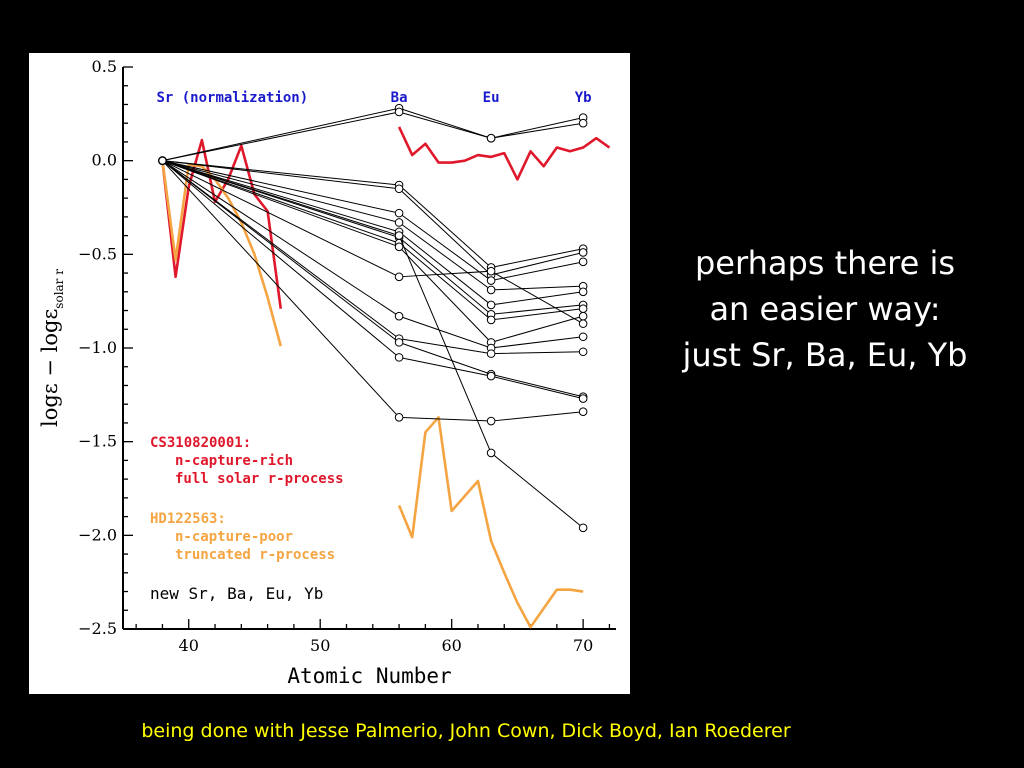 The image size is (1024, 768). Describe the element at coordinates (97, 347) in the screenshot. I see `y-tick-label: −1.0` at that location.